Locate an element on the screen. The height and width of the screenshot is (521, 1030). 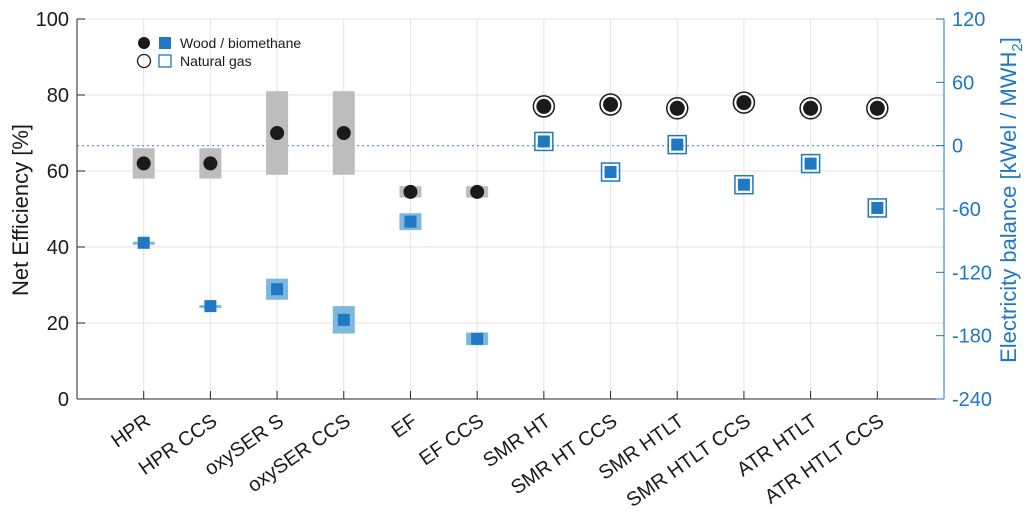
right-axis-label-end: ] is located at coordinates (1008, 40).